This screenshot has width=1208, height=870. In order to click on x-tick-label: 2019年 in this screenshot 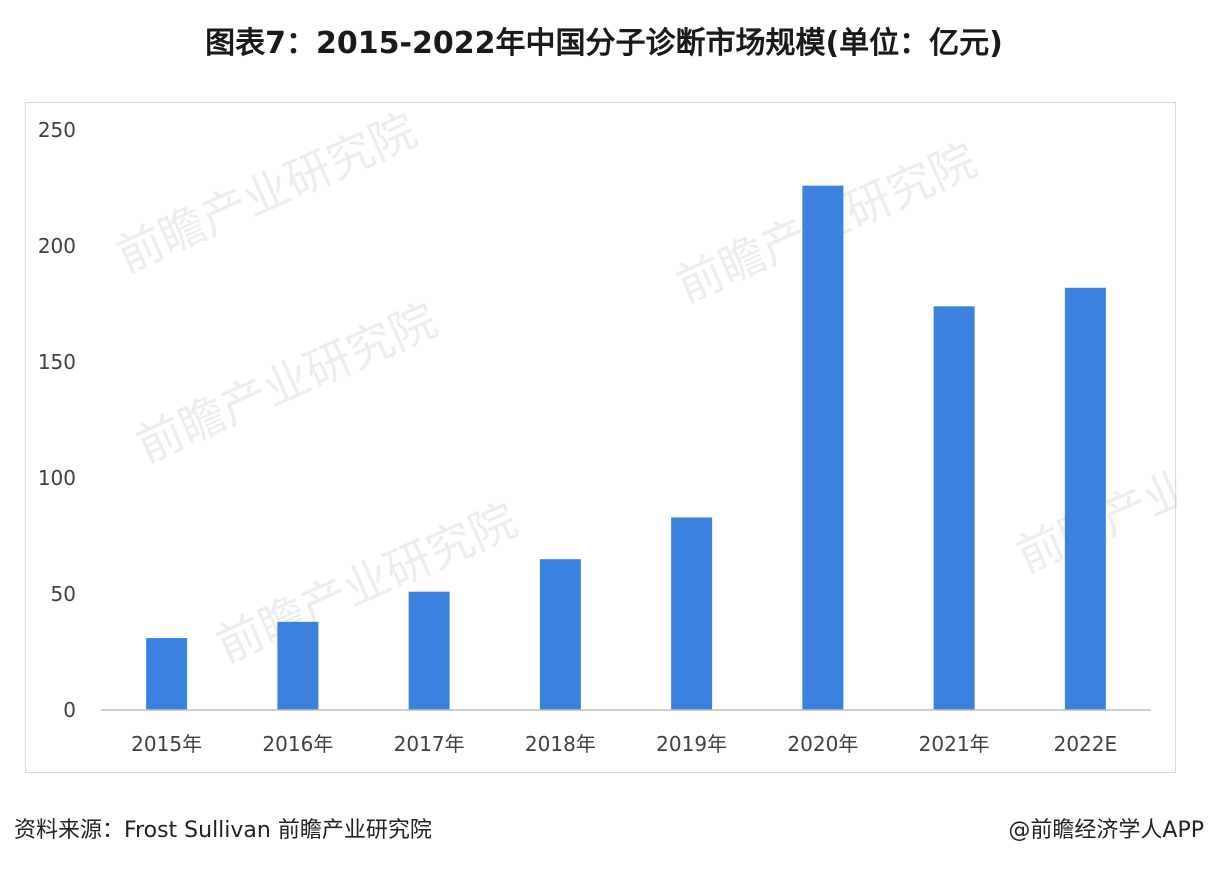, I will do `click(691, 744)`.